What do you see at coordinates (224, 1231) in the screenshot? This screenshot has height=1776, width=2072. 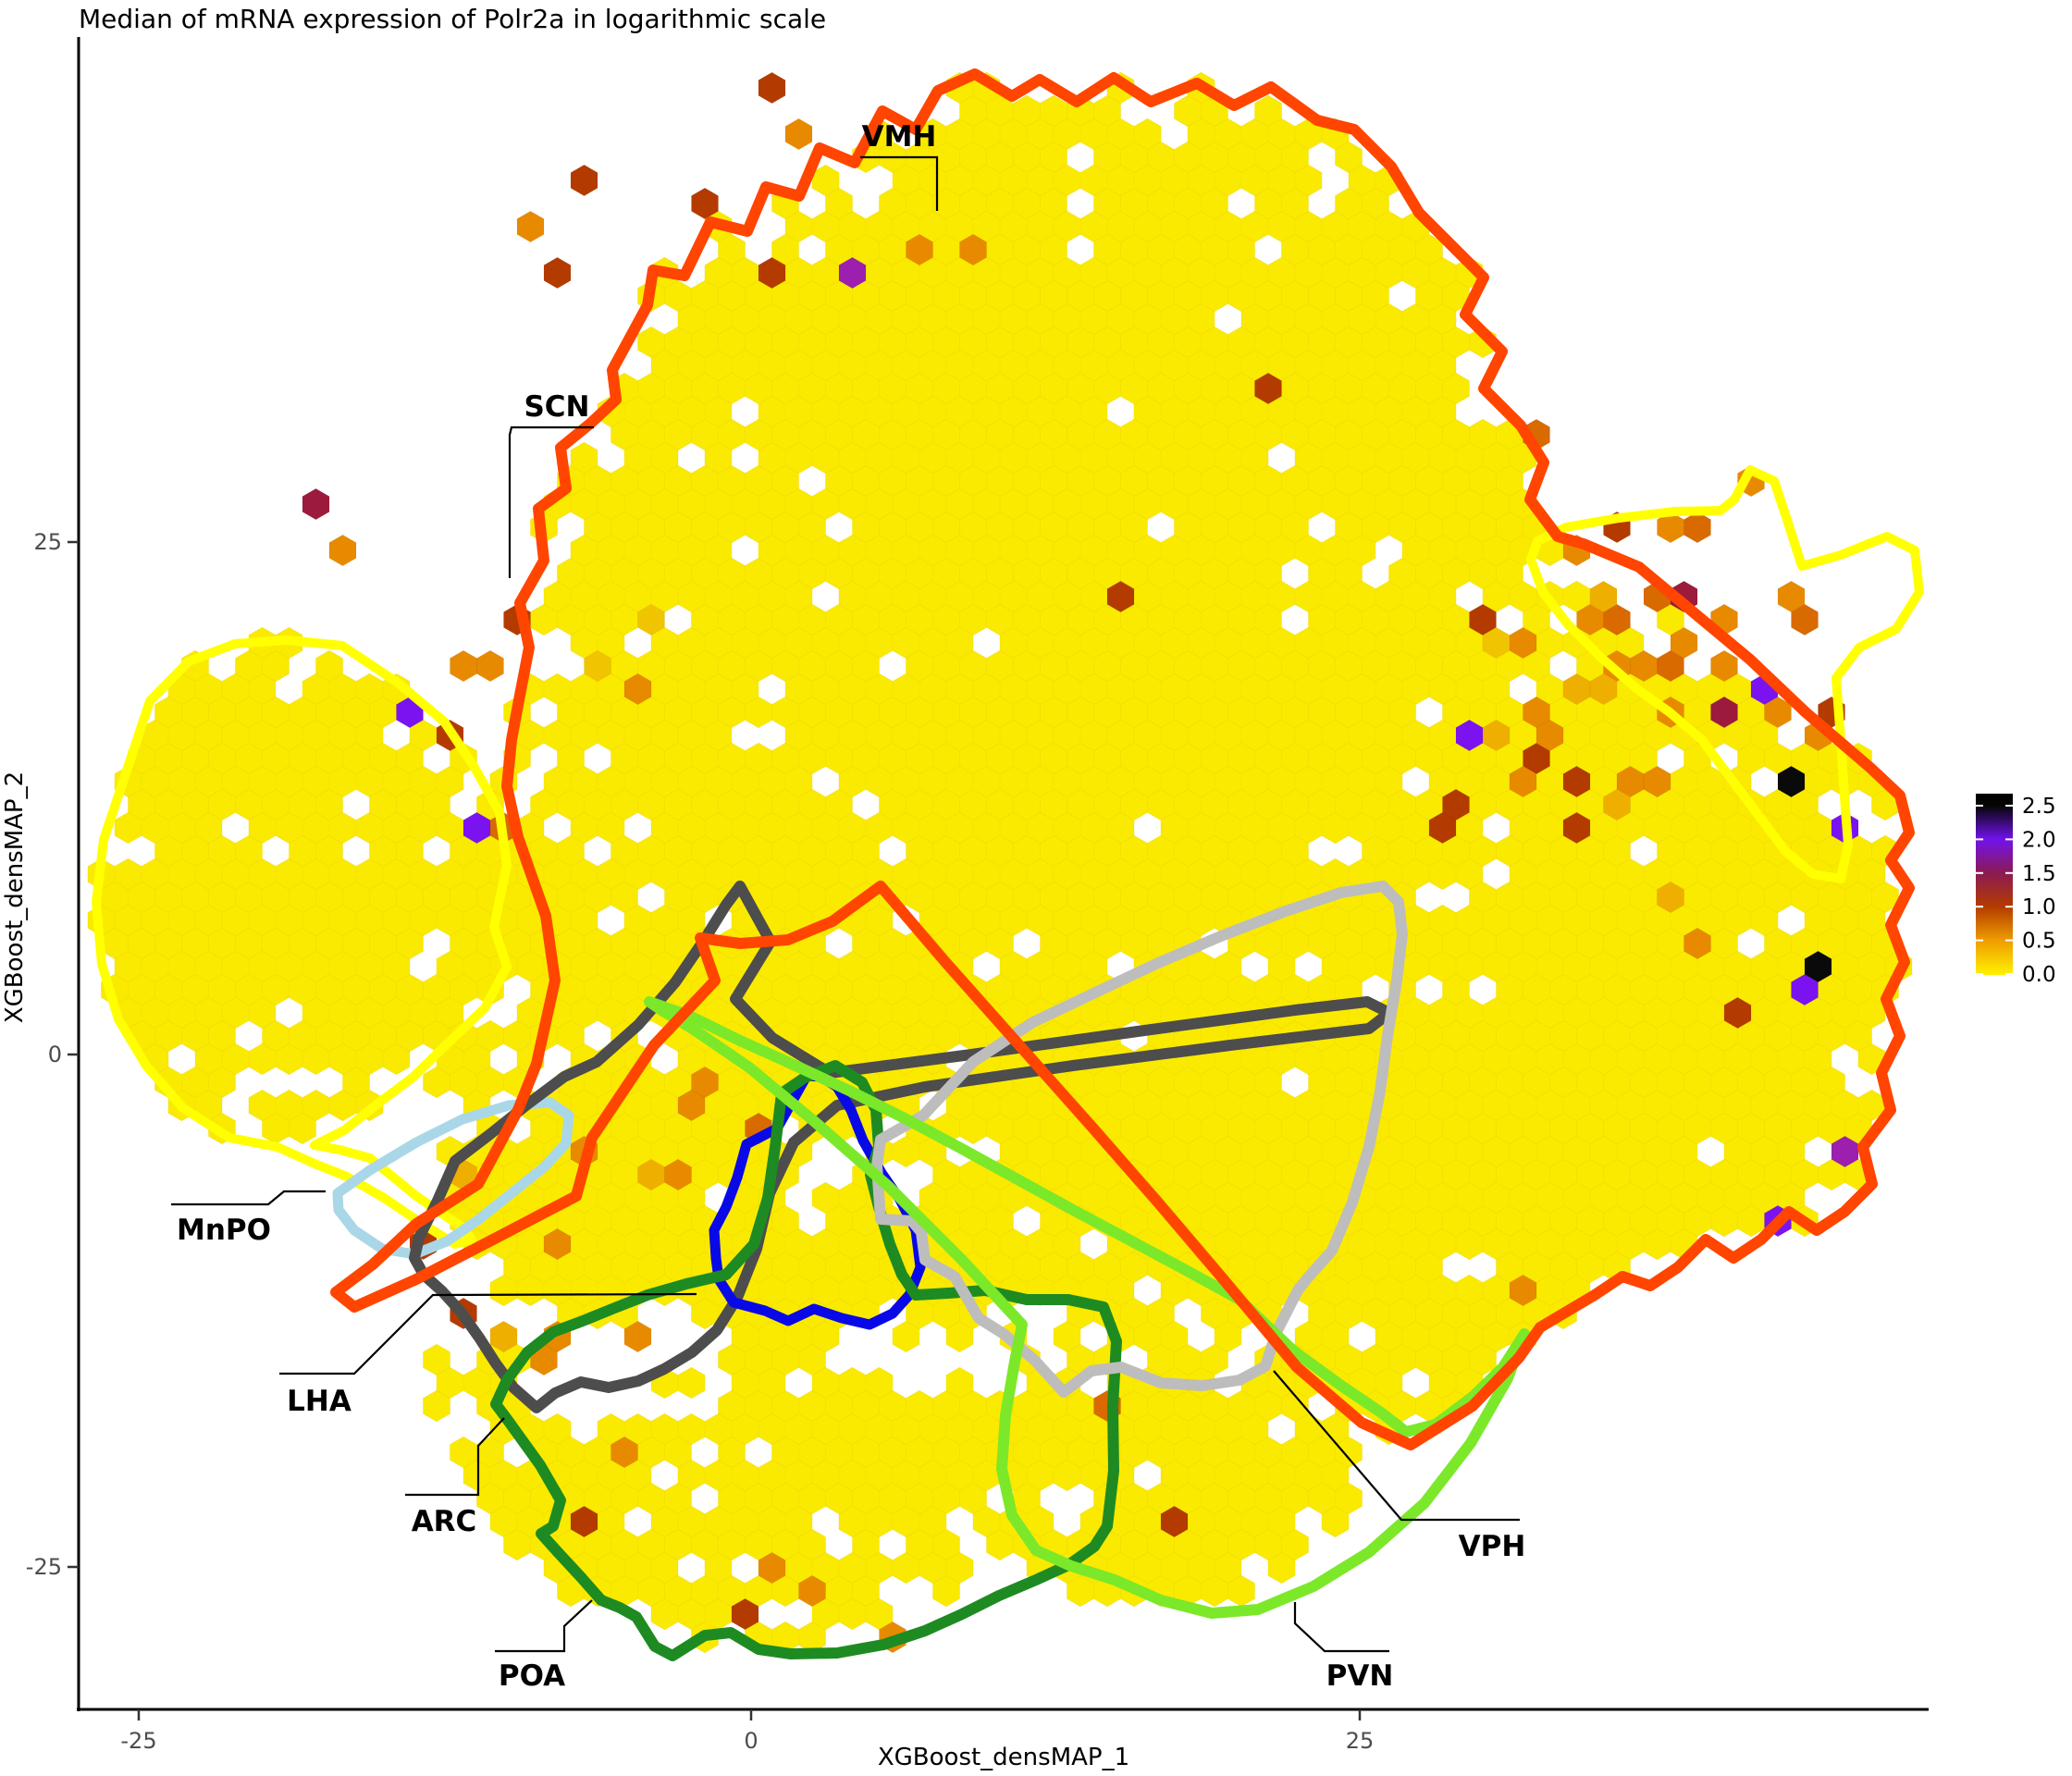 I see `region-label-mnpo: MnPO` at bounding box center [224, 1231].